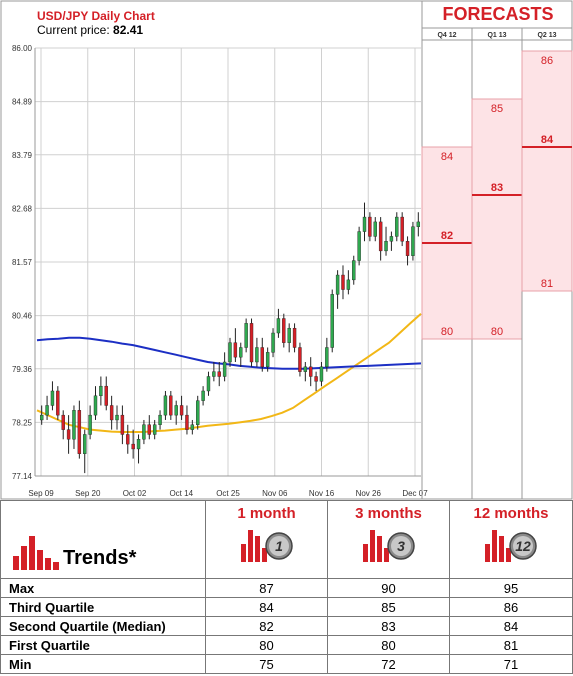 Image resolution: width=573 pixels, height=676 pixels. What do you see at coordinates (41, 493) in the screenshot?
I see `x-tick-label: Sep 09` at bounding box center [41, 493].